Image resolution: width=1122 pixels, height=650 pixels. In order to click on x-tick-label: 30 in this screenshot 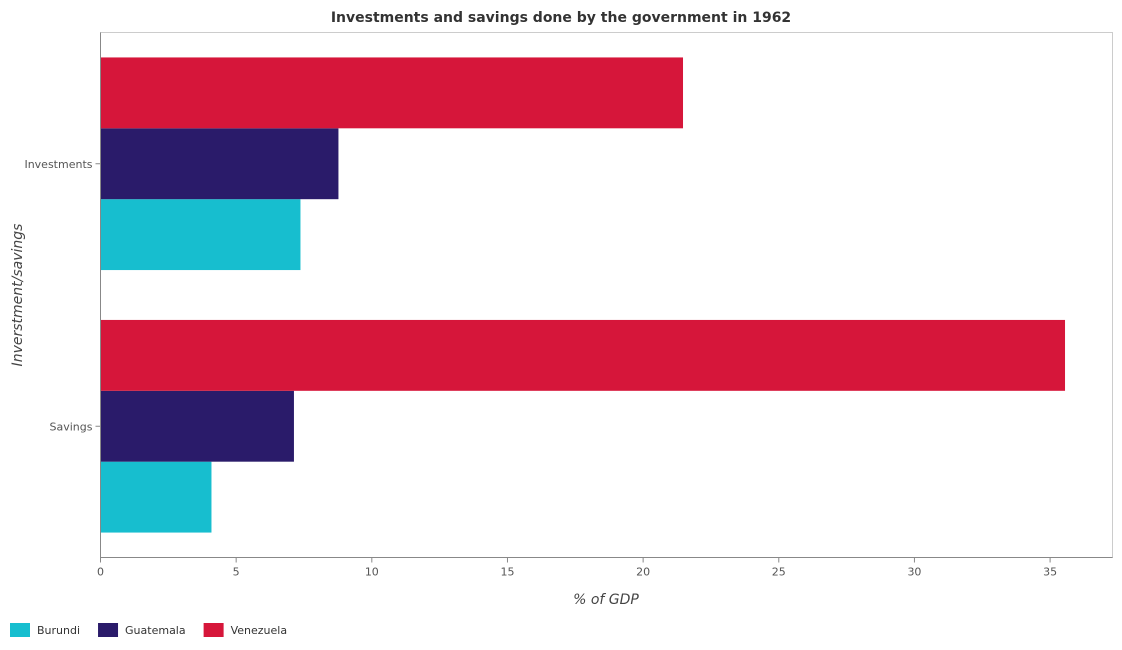, I will do `click(914, 572)`.